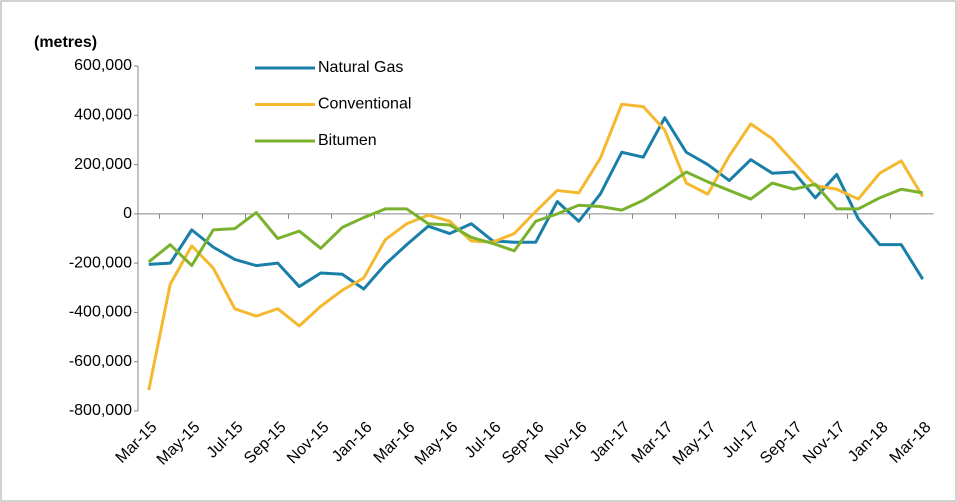 The width and height of the screenshot is (957, 502). Describe the element at coordinates (360, 67) in the screenshot. I see `legend-label: Natural Gas` at that location.